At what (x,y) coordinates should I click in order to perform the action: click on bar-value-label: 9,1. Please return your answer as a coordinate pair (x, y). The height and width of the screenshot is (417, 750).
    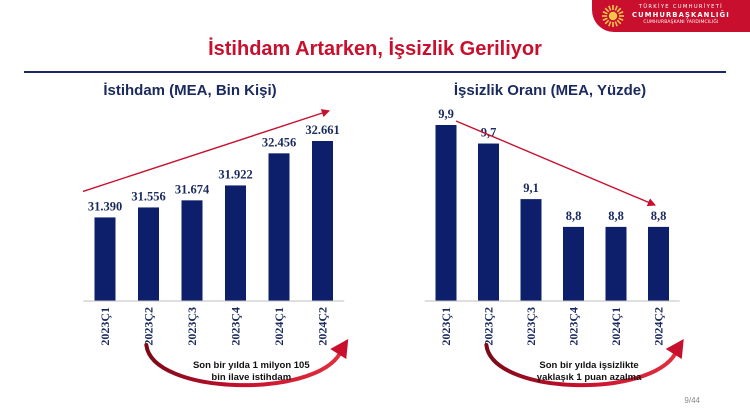
    Looking at the image, I should click on (531, 188).